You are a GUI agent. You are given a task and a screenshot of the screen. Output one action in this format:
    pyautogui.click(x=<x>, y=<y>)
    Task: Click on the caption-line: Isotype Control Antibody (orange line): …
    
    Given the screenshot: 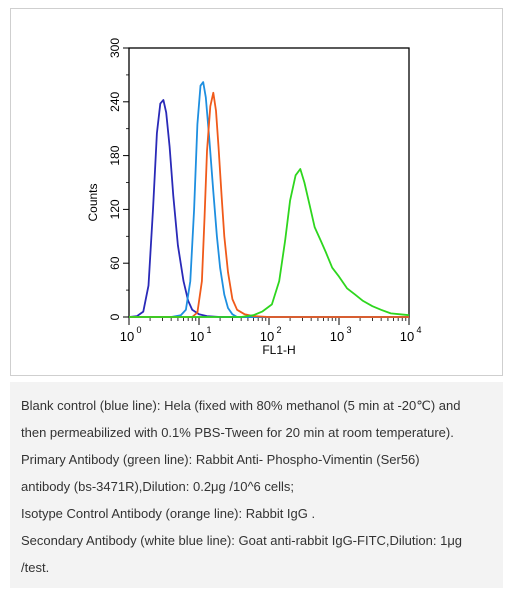 What is the action you would take?
    pyautogui.click(x=168, y=513)
    